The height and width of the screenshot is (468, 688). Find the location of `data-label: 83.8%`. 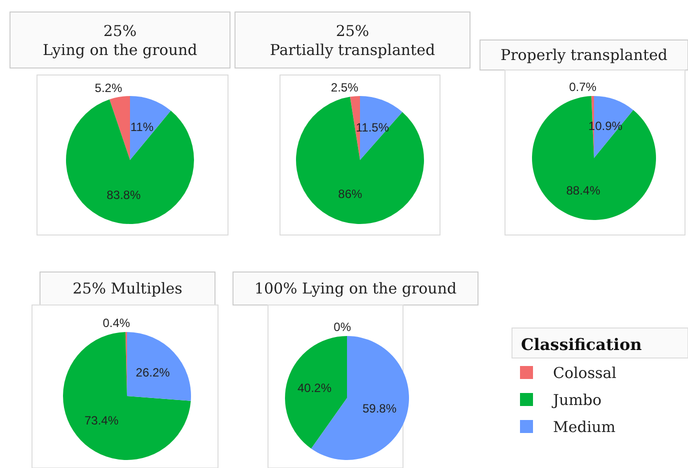

data-label: 83.8% is located at coordinates (123, 195).